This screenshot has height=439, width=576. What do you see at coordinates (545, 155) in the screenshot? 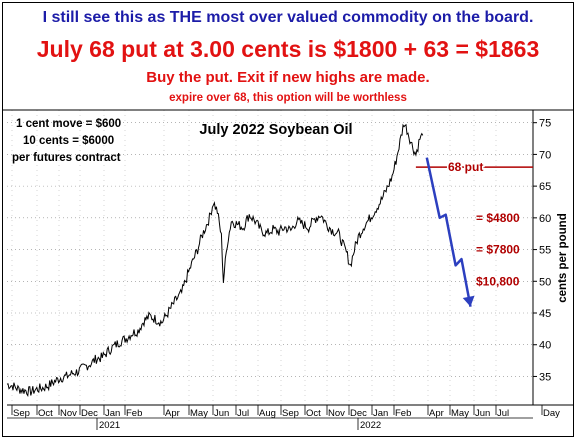
I see `y-tick-label: 70` at bounding box center [545, 155].